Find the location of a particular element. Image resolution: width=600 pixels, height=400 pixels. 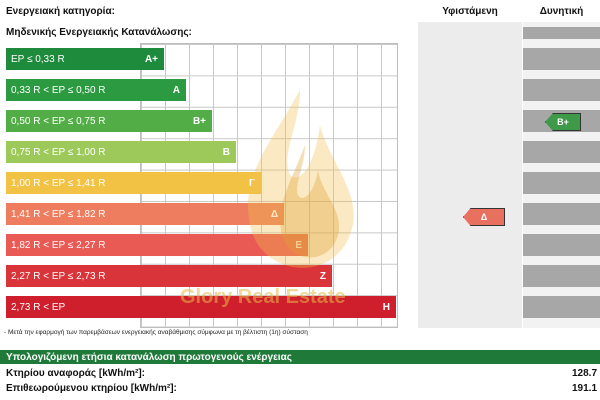

reference-building-value: 128.7 is located at coordinates (585, 373).